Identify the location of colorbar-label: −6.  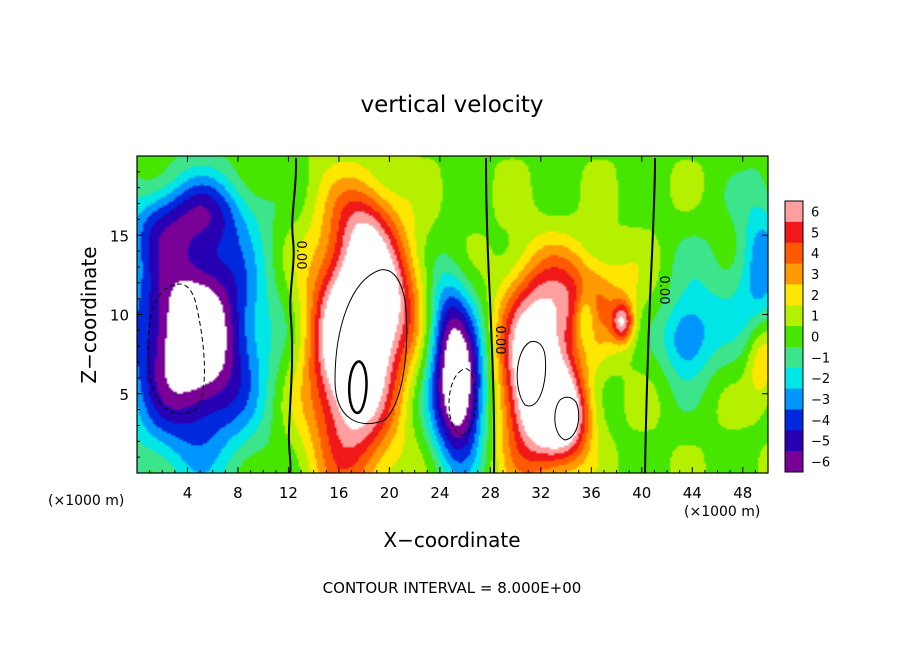
(820, 463).